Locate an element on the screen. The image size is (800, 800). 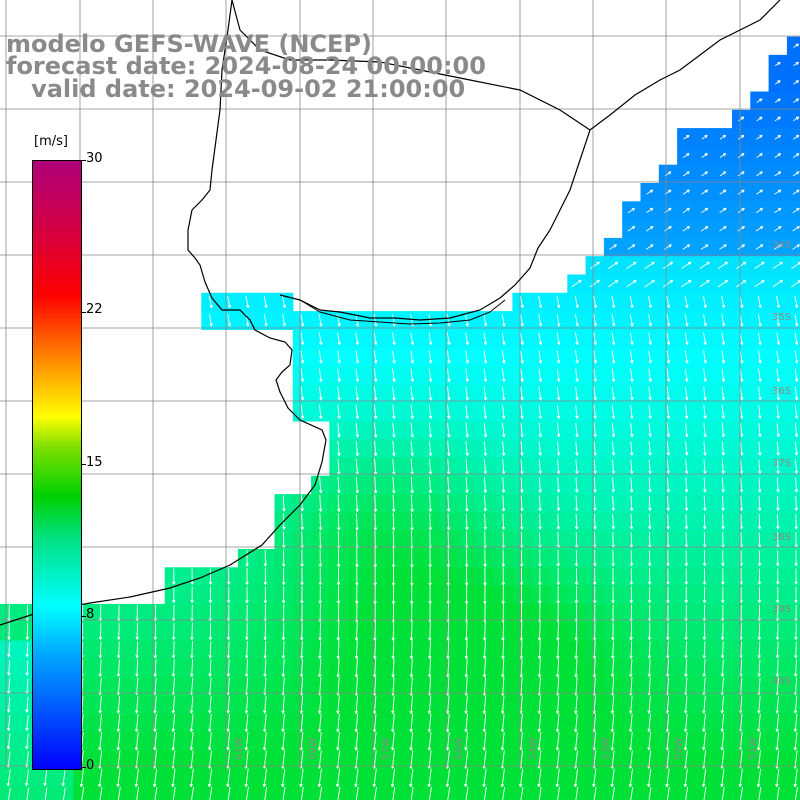
lon-label: 52W is located at coordinates (679, 748).